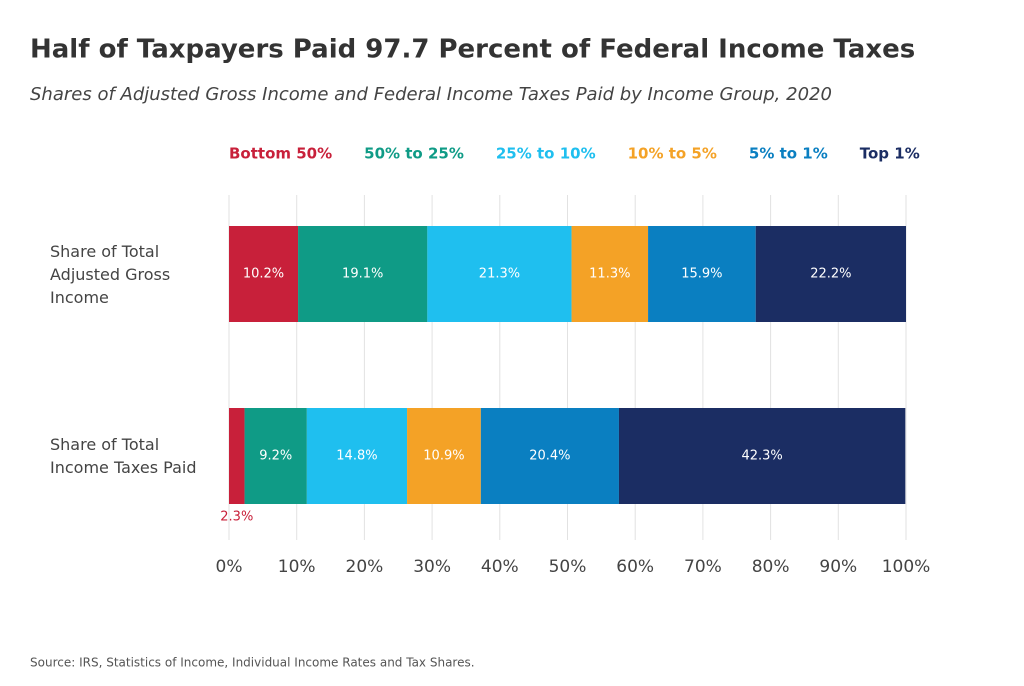 This screenshot has height=686, width=1024. I want to click on x-tick-label: 80%, so click(771, 567).